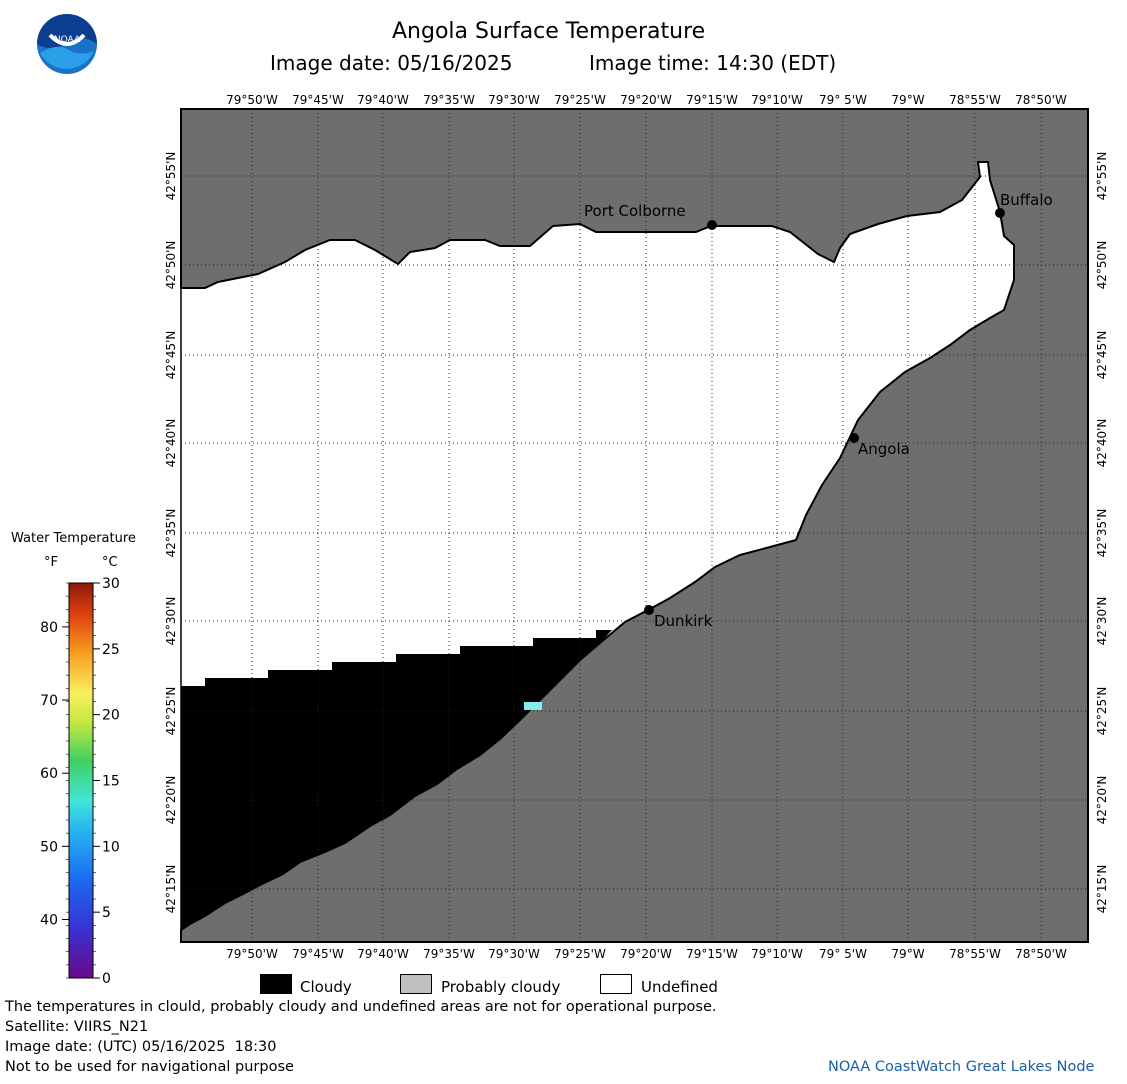 The image size is (1127, 1084). Describe the element at coordinates (171, 176) in the screenshot. I see `lat-tick-left: 42°55'N` at that location.